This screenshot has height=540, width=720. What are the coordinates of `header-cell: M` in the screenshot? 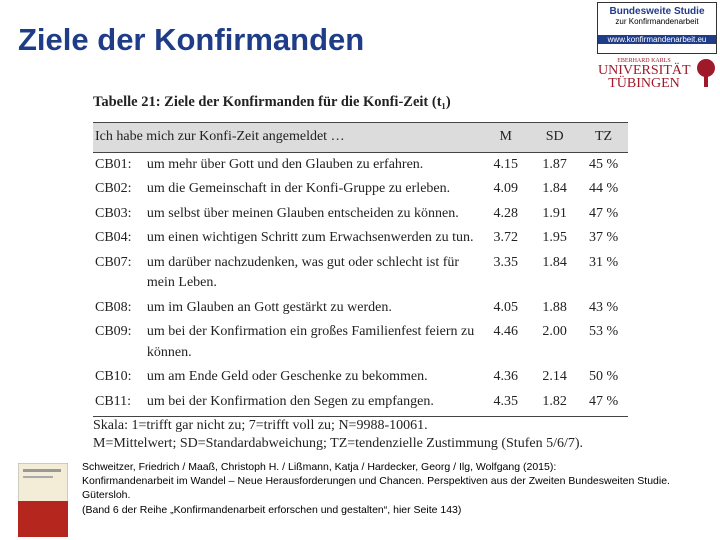 It's located at (505, 136).